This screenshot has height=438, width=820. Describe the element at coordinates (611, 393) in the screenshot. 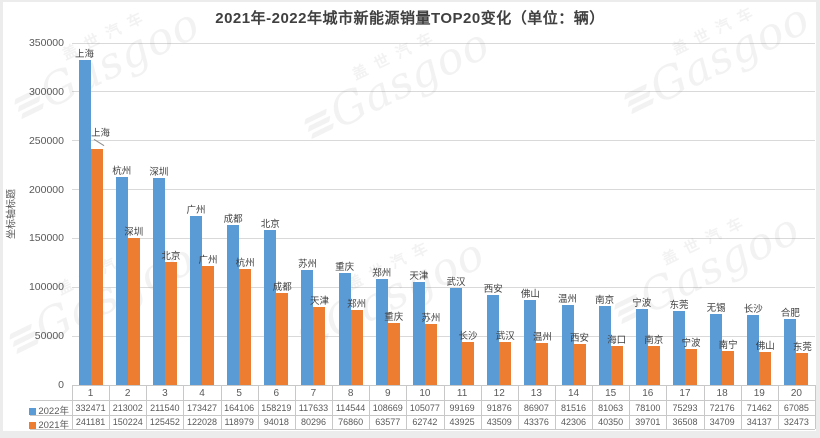

I see `table-category-cell: 15` at that location.